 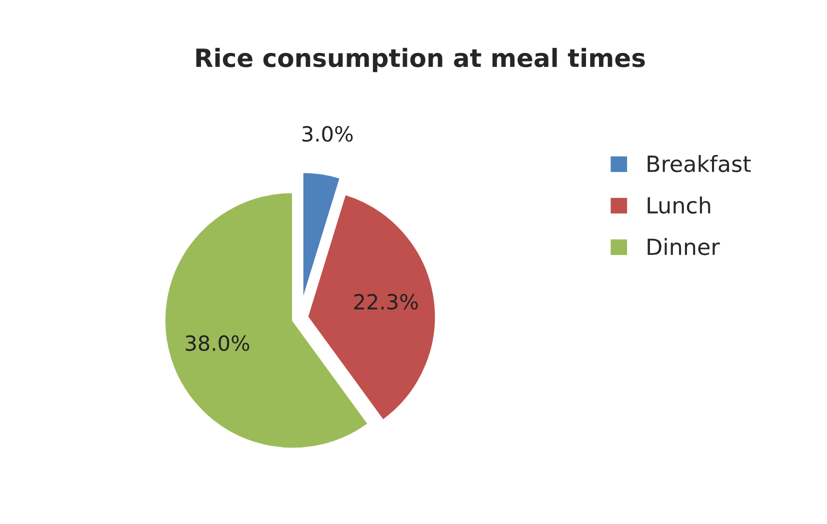 I want to click on legend-label: Dinner, so click(x=684, y=247).